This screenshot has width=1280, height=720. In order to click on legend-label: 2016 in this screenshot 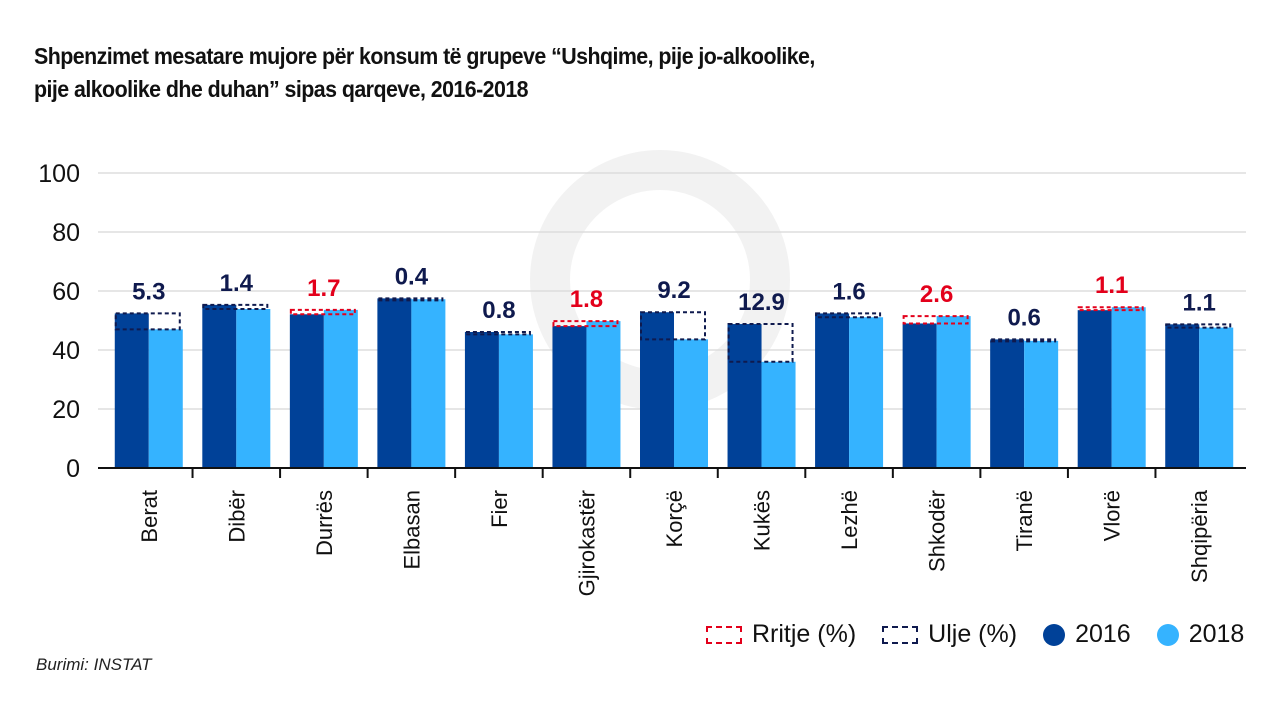, I will do `click(1103, 634)`.